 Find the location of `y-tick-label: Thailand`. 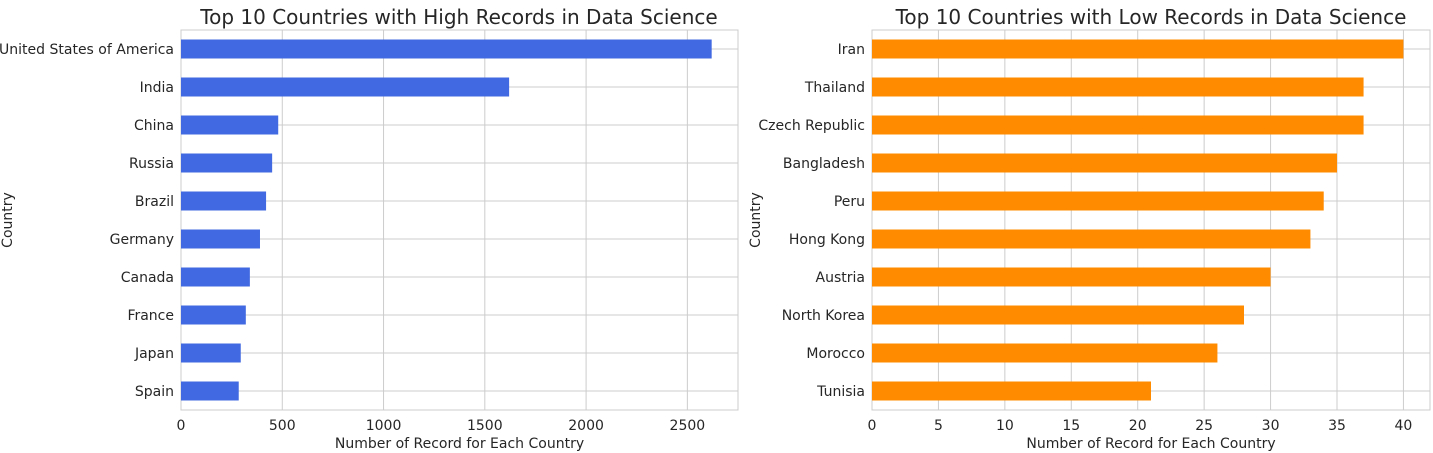

y-tick-label: Thailand is located at coordinates (834, 88).